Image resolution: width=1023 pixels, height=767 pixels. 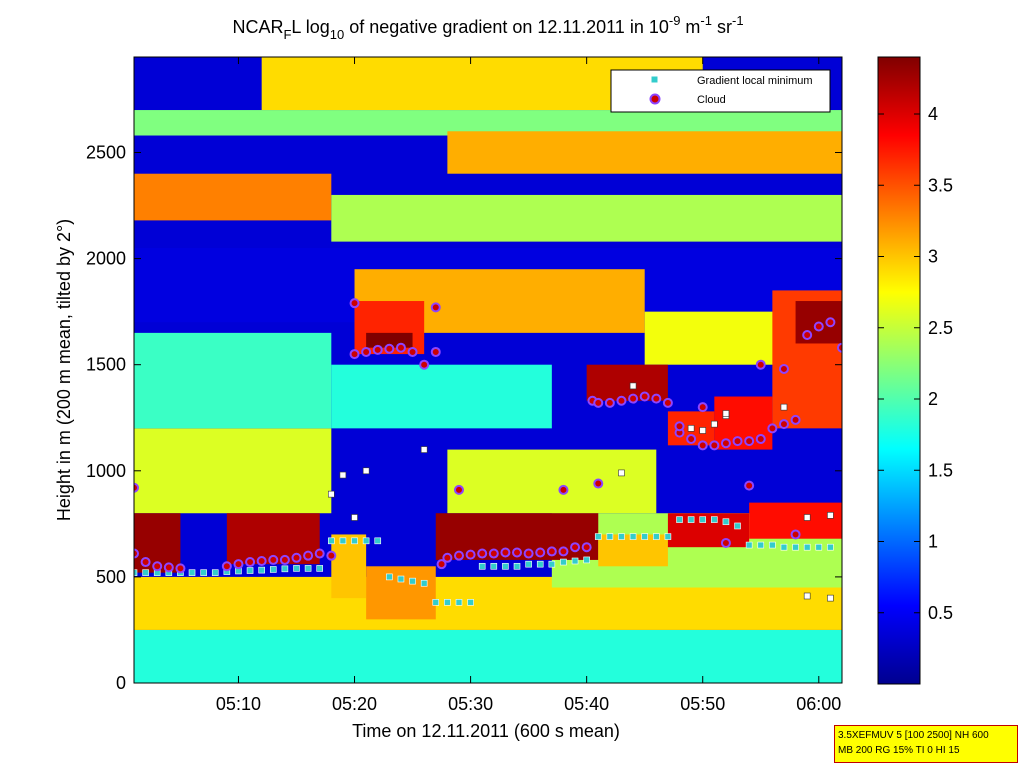 What do you see at coordinates (655, 99) in the screenshot?
I see `legend-circle-marker` at bounding box center [655, 99].